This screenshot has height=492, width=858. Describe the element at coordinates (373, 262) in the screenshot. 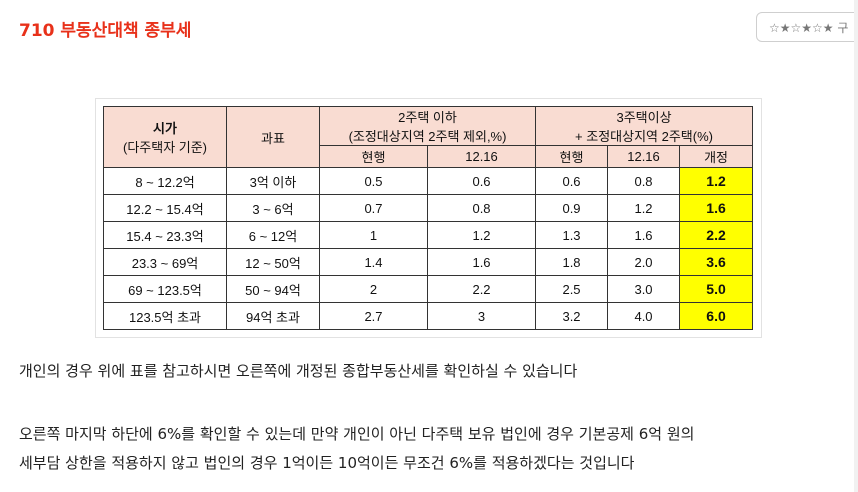

I see `cell-two-current: 1.4` at that location.